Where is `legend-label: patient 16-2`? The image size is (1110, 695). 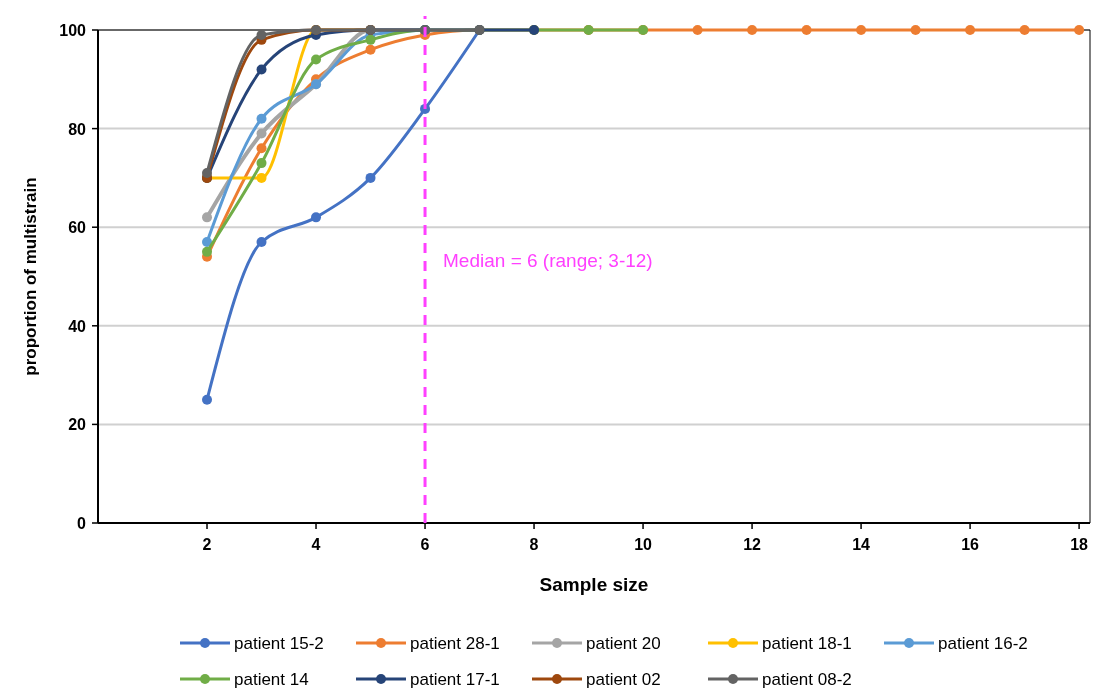 legend-label: patient 16-2 is located at coordinates (983, 643).